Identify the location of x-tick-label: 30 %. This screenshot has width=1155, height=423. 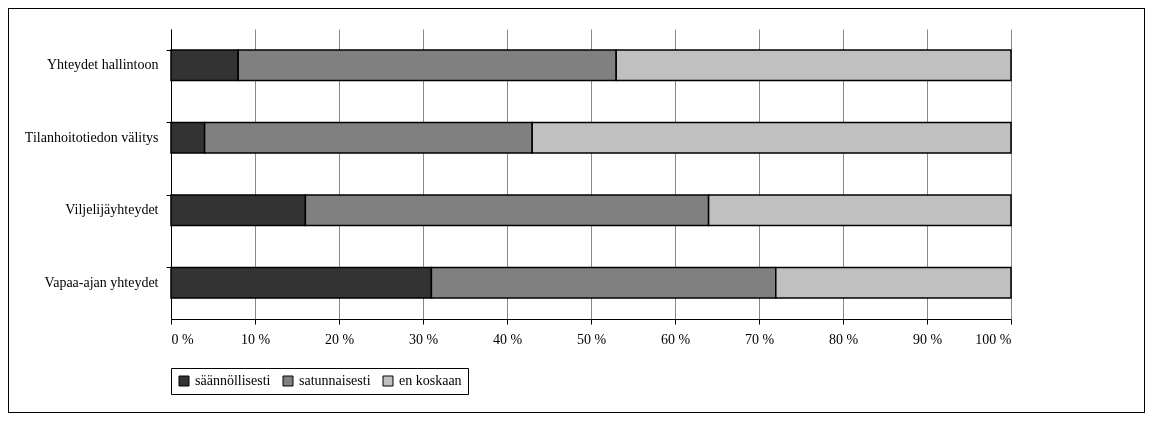
(423, 339).